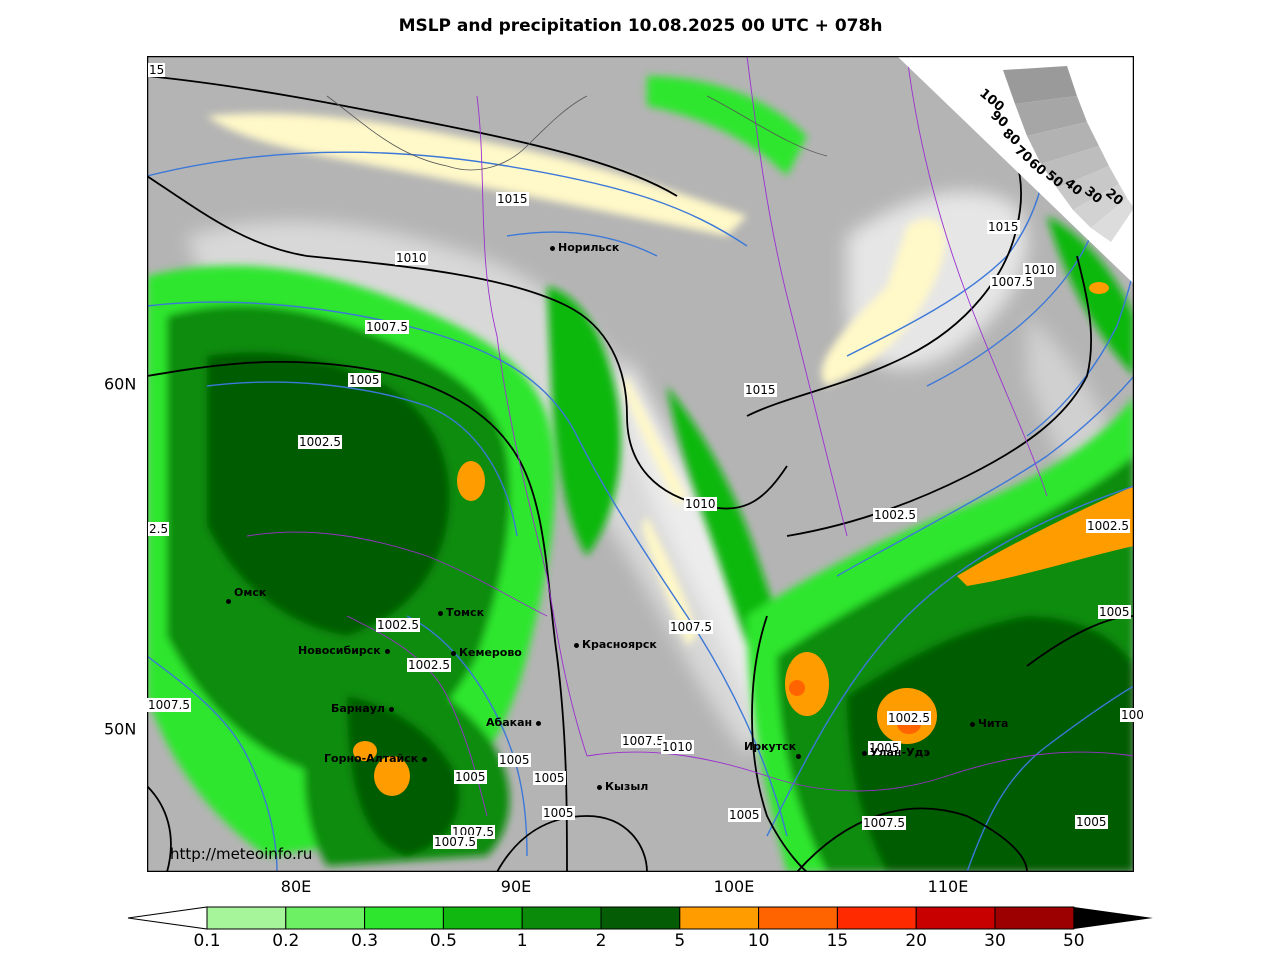 The width and height of the screenshot is (1281, 963). I want to click on legend-tick-label: 0.2, so click(286, 941).